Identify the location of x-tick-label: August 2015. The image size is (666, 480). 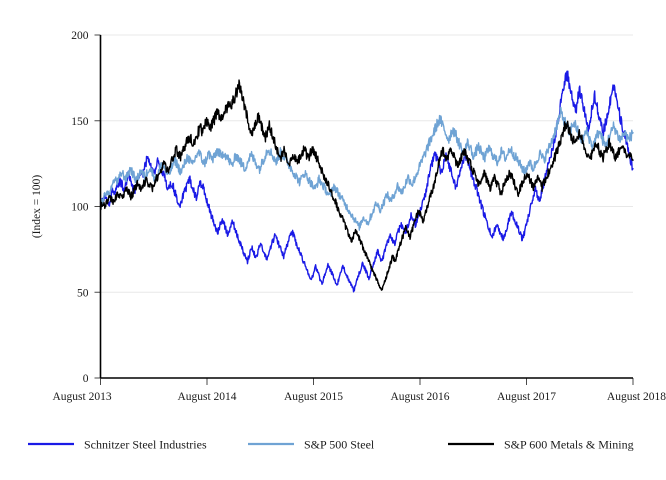
(313, 397).